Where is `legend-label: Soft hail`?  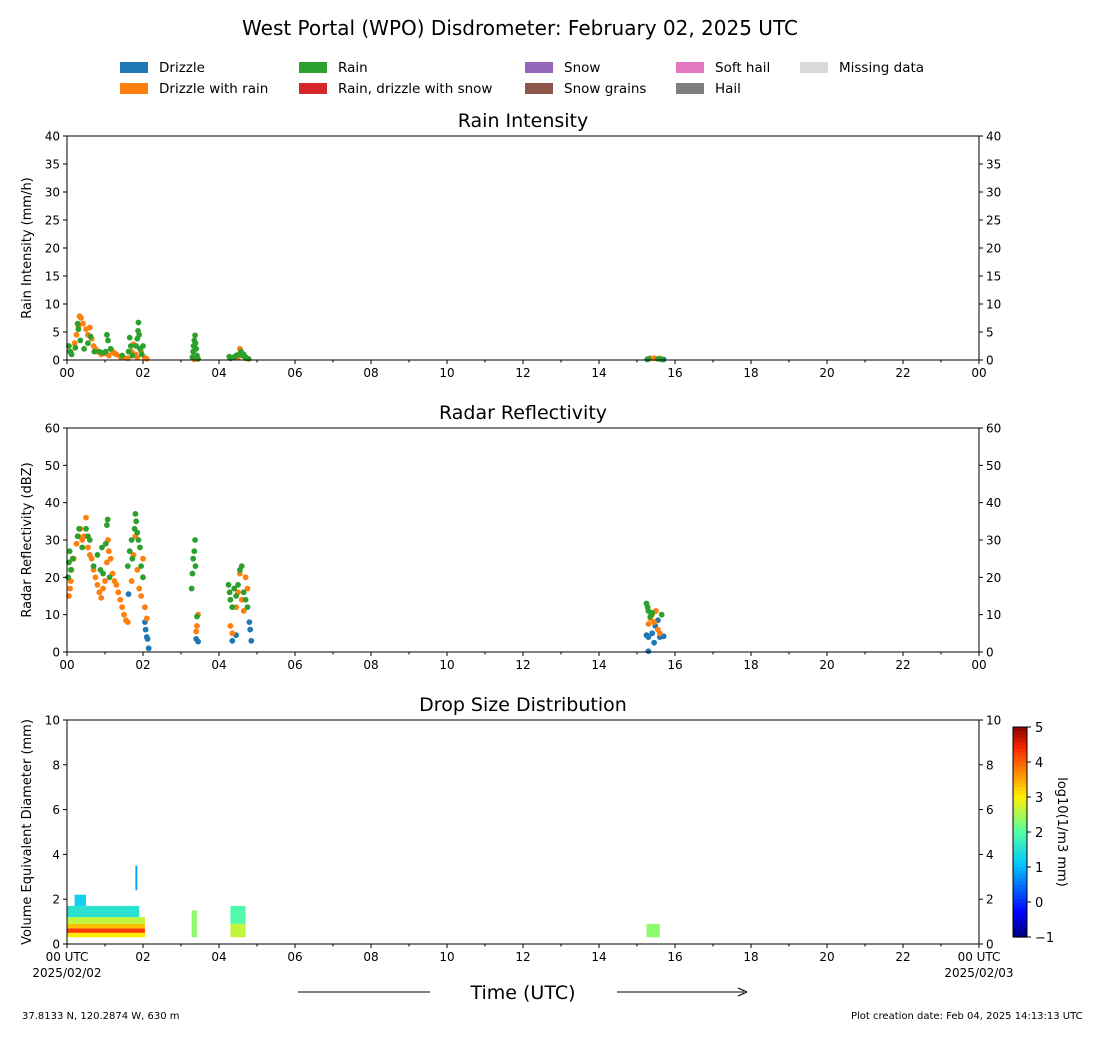 legend-label: Soft hail is located at coordinates (743, 68).